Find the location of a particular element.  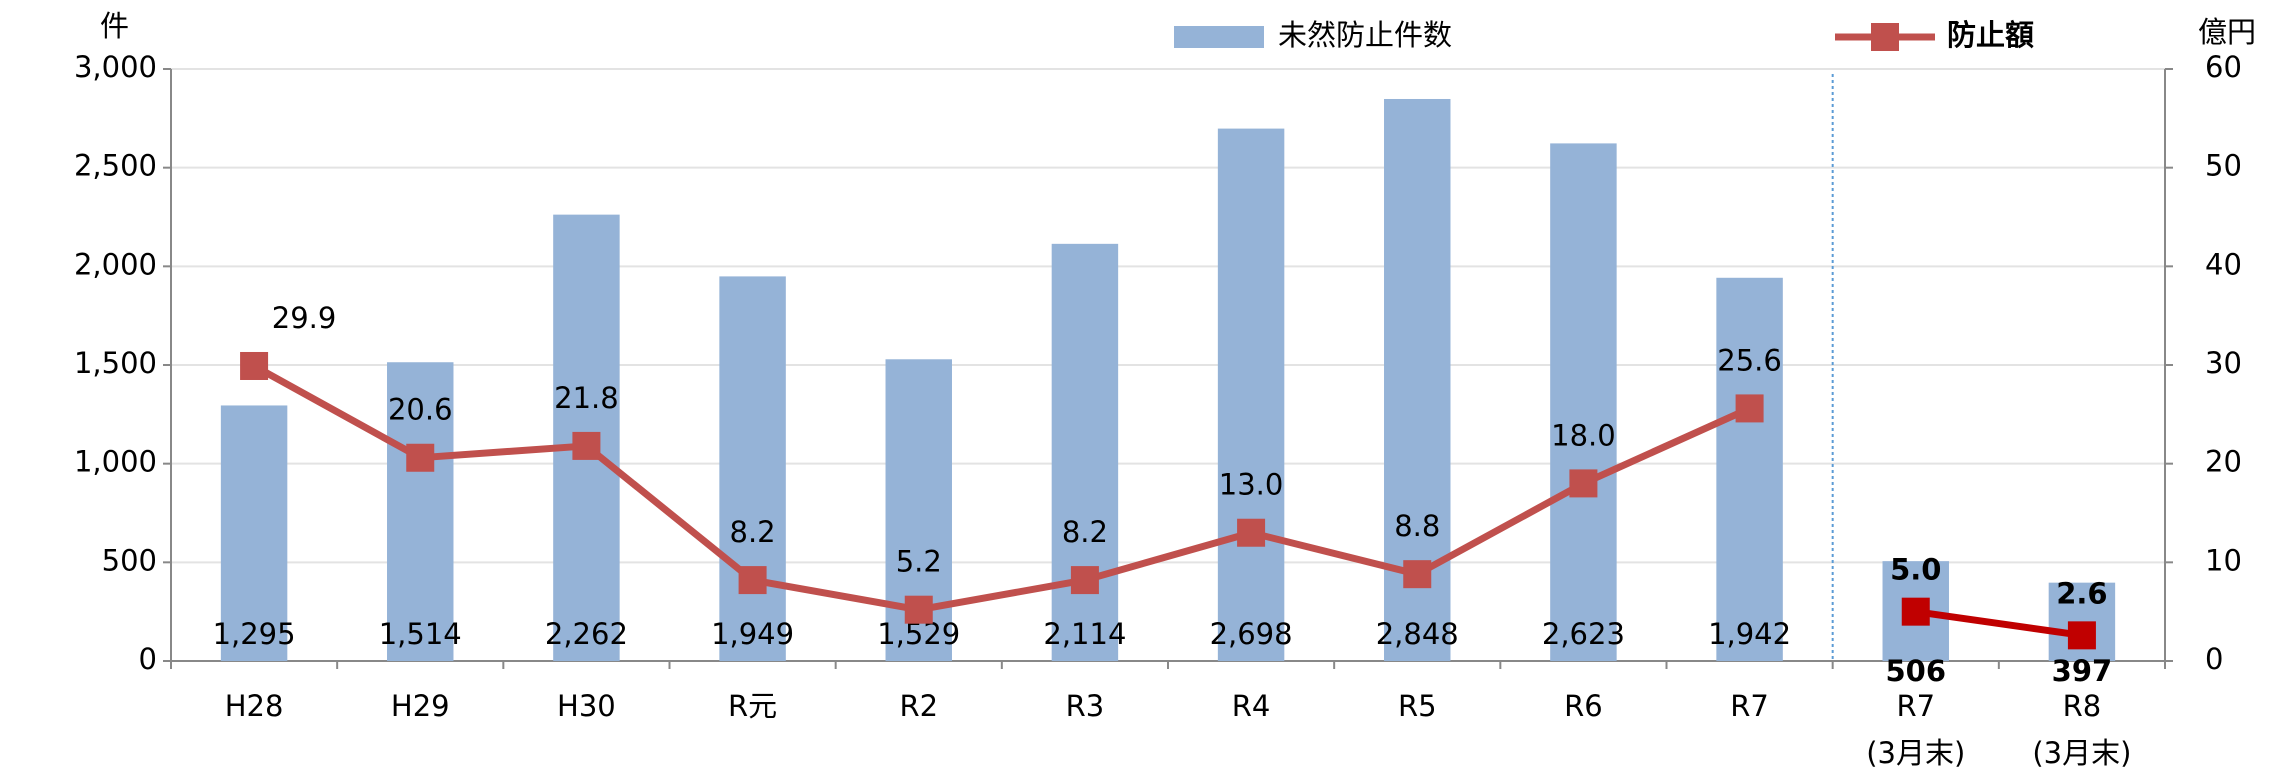

bar-value-label: 1,949 is located at coordinates (752, 634).